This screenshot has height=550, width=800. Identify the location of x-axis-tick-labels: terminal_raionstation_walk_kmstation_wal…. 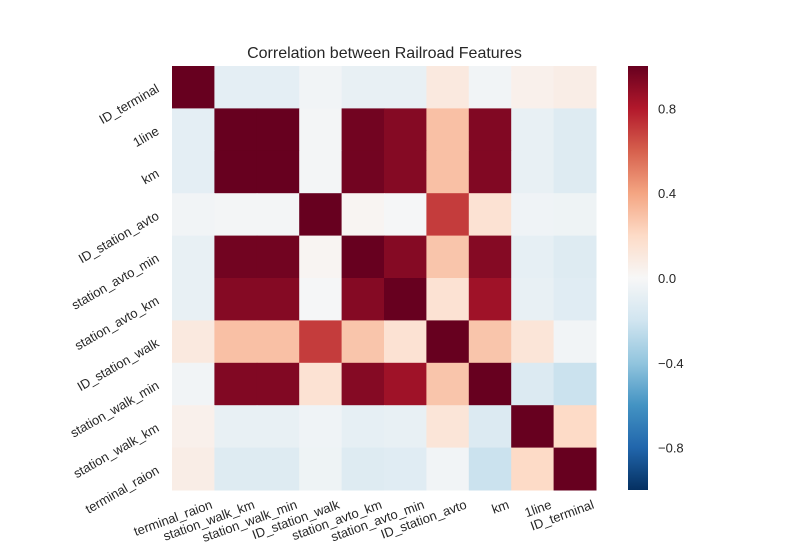
(364, 521).